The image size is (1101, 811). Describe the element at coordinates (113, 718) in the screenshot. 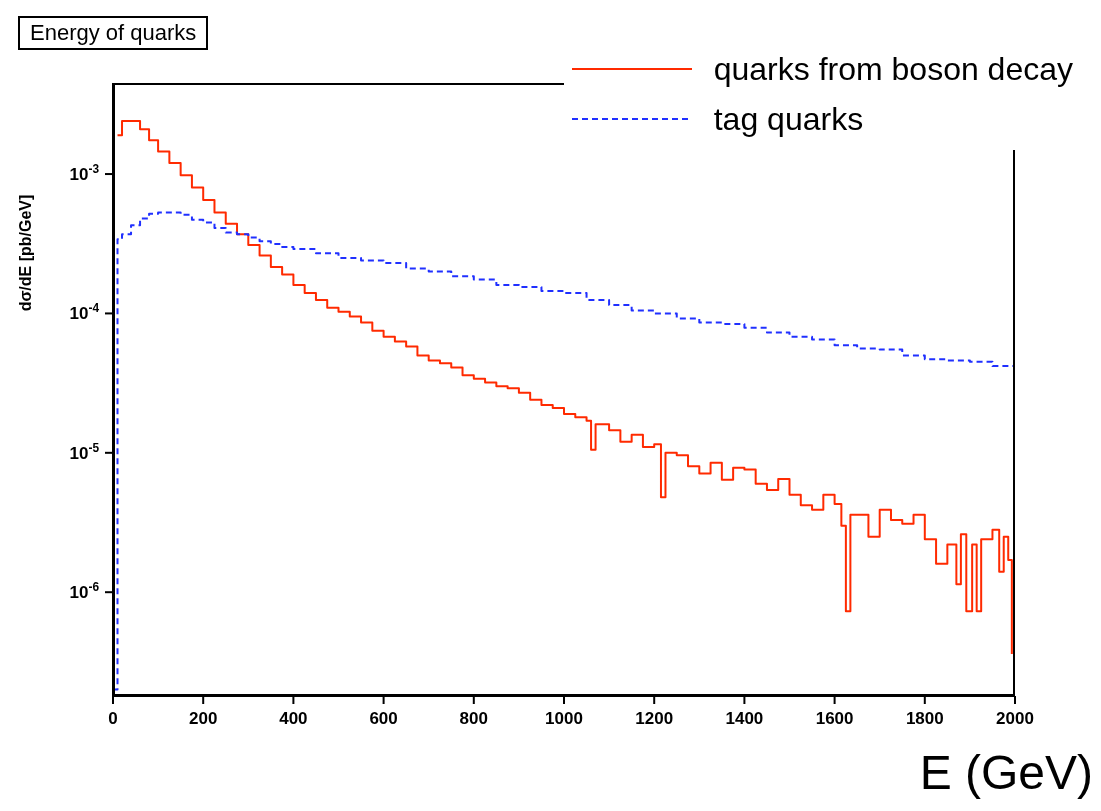

I see `x-tick-label: 0` at that location.